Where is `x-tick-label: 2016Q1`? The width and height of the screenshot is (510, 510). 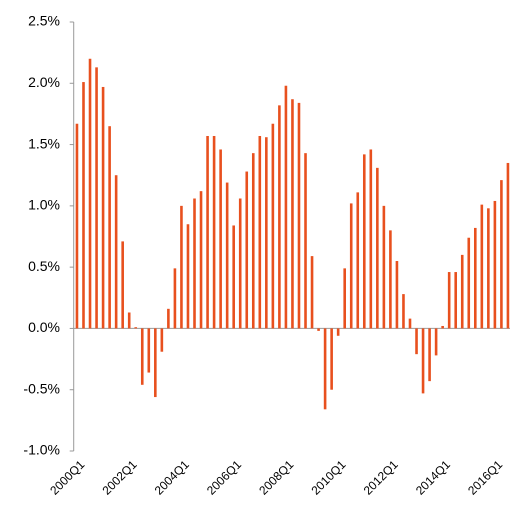
x-tick-label: 2016Q1 is located at coordinates (485, 477).